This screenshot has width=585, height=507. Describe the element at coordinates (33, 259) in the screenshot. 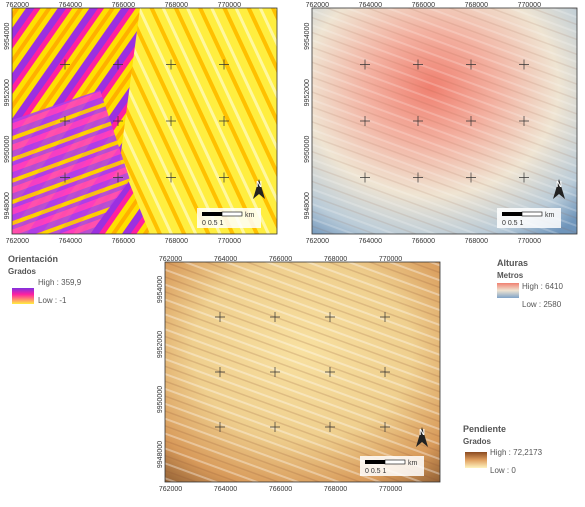

I see `legend-title: Orientación` at that location.